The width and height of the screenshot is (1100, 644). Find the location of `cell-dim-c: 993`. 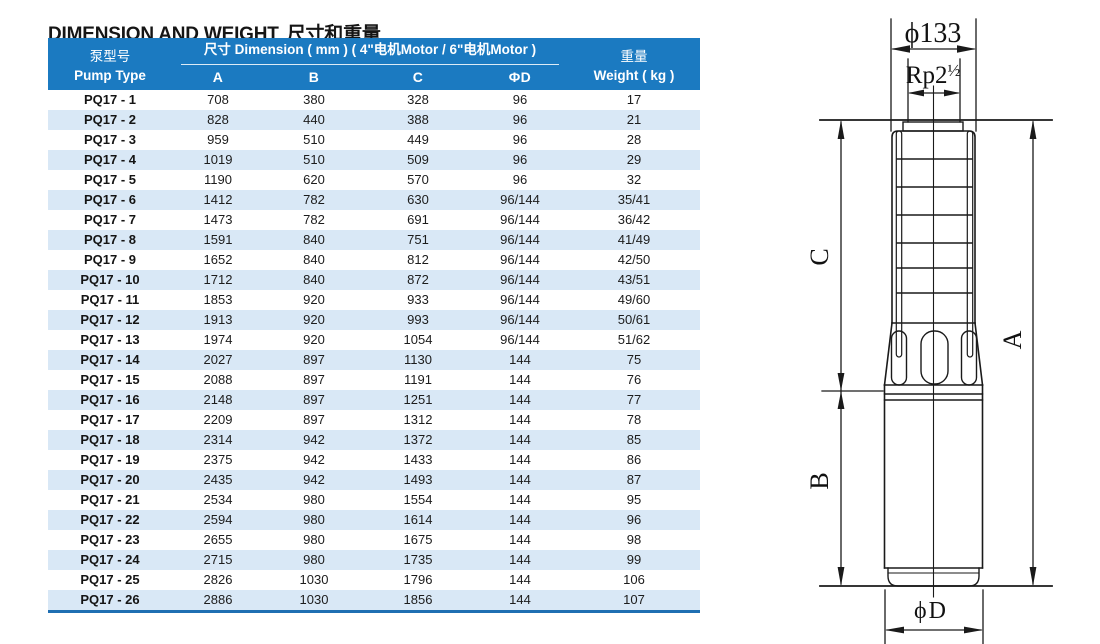

cell-dim-c: 993 is located at coordinates (418, 319).